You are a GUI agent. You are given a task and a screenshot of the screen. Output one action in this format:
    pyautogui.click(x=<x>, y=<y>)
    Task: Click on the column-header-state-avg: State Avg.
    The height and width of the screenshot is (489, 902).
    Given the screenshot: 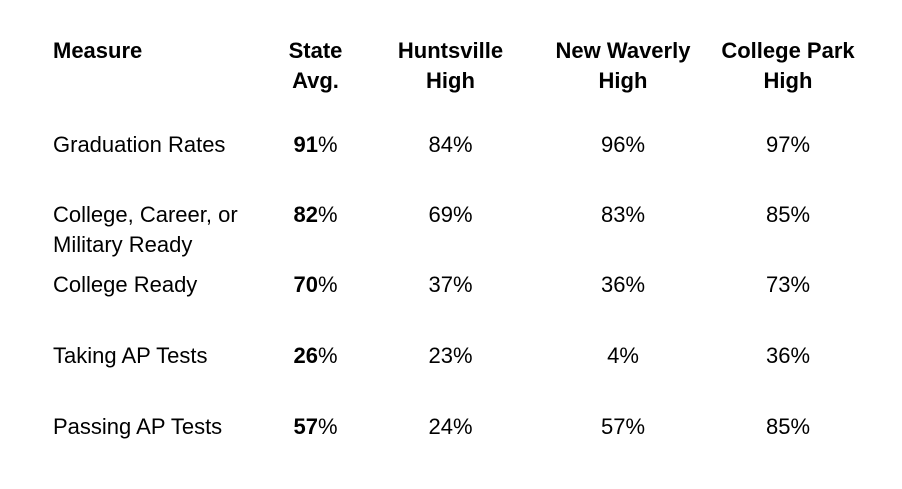 What is the action you would take?
    pyautogui.click(x=315, y=83)
    